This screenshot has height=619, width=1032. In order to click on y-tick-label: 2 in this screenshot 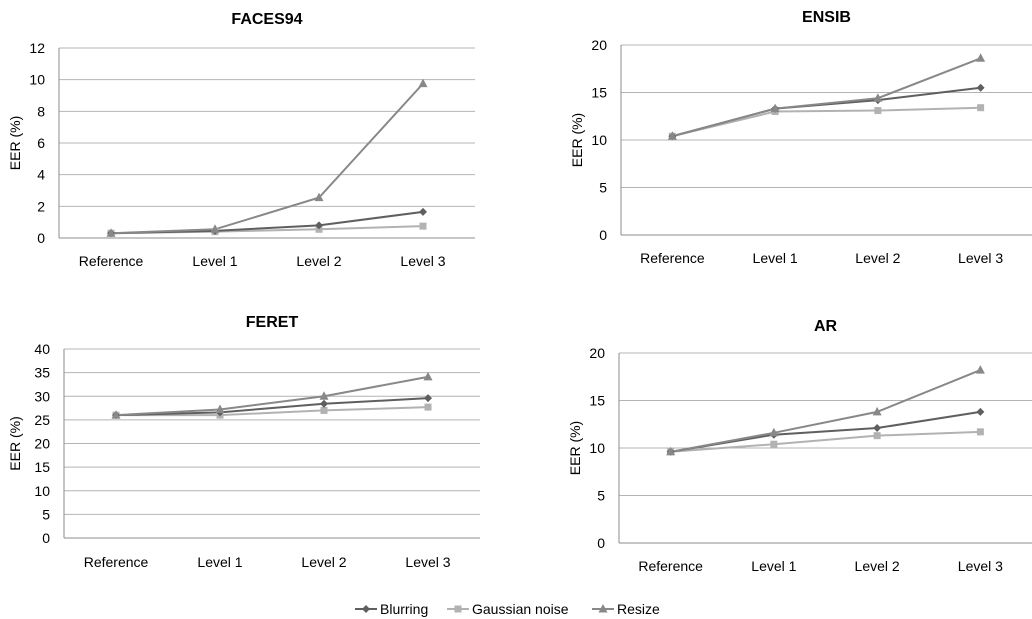, I will do `click(41, 206)`.